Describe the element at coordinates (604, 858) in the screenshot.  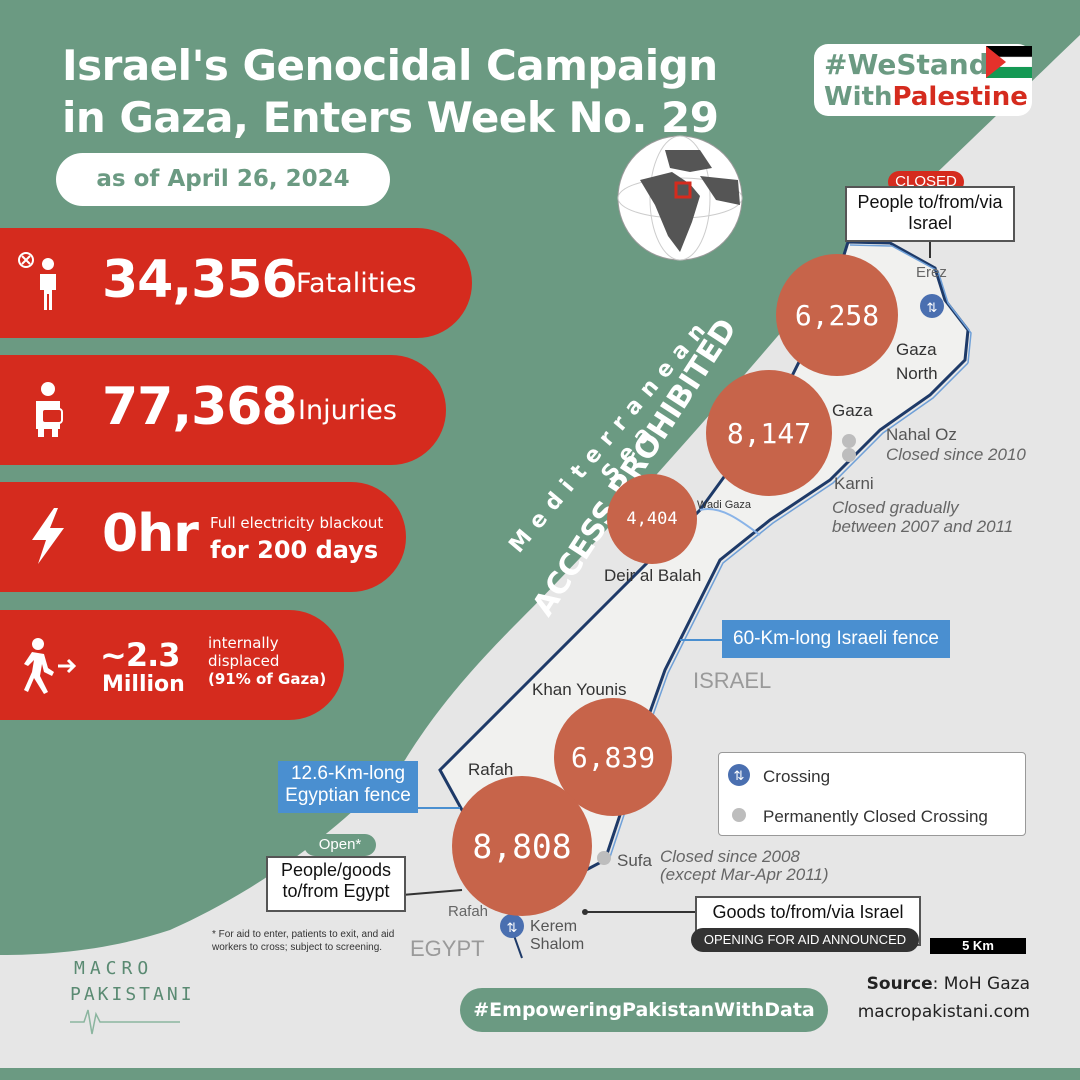
I see `sufa-marker` at that location.